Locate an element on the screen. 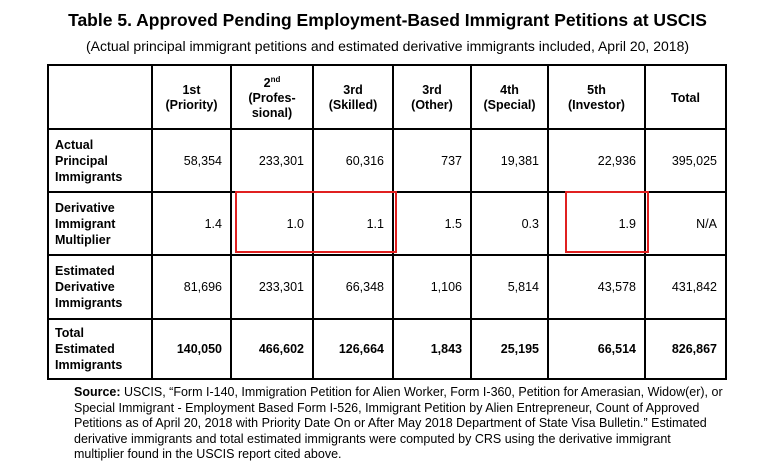 The height and width of the screenshot is (475, 775). row-label: Actual Principal Immigrants is located at coordinates (100, 160).